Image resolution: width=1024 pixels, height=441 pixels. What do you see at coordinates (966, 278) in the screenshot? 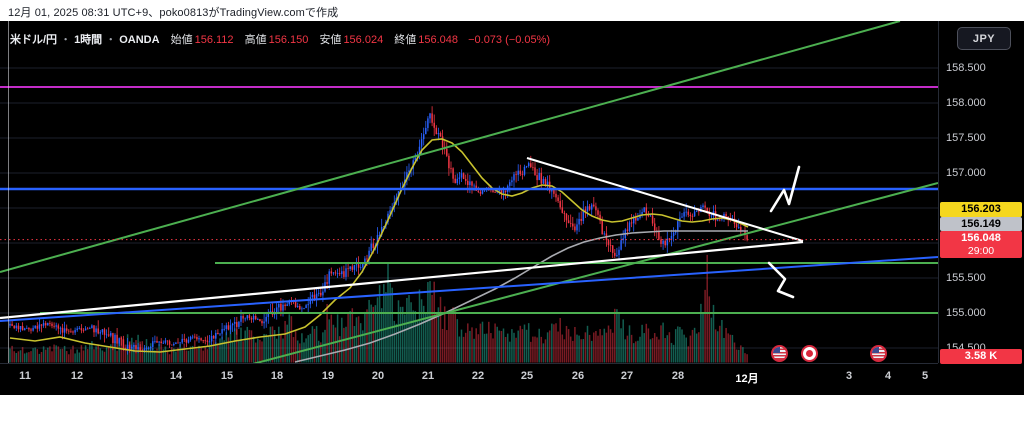
I see `price-tick: 155.500` at bounding box center [966, 278].